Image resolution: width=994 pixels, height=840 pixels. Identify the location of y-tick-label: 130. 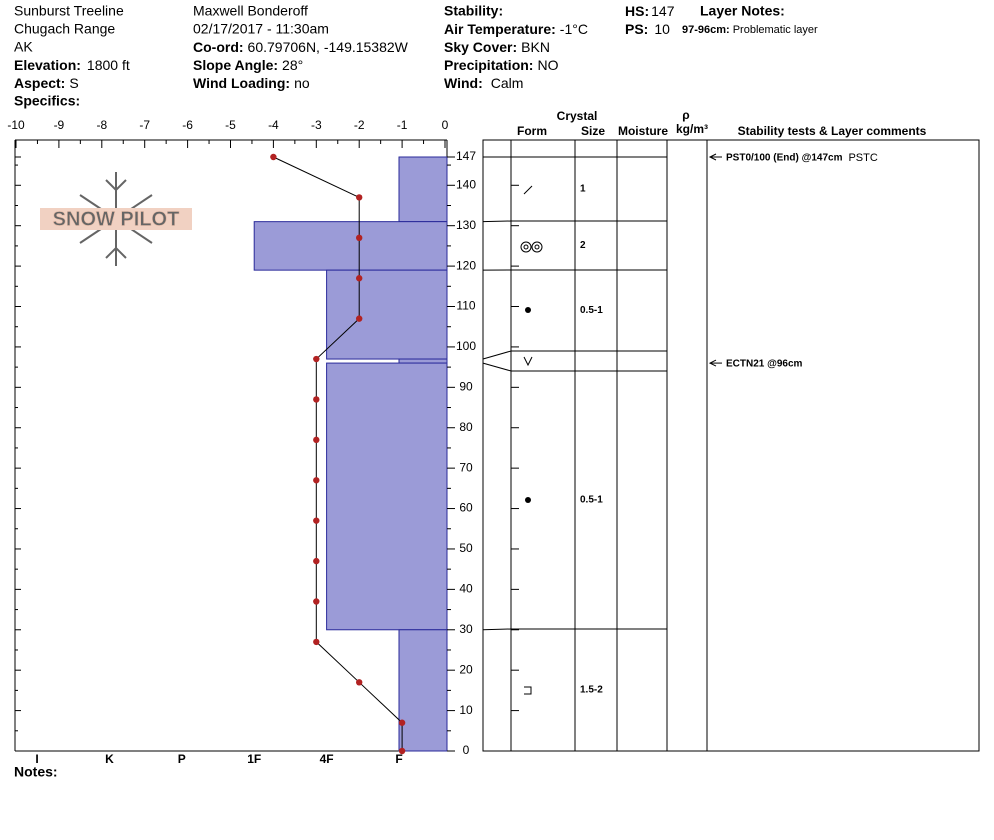
(466, 225).